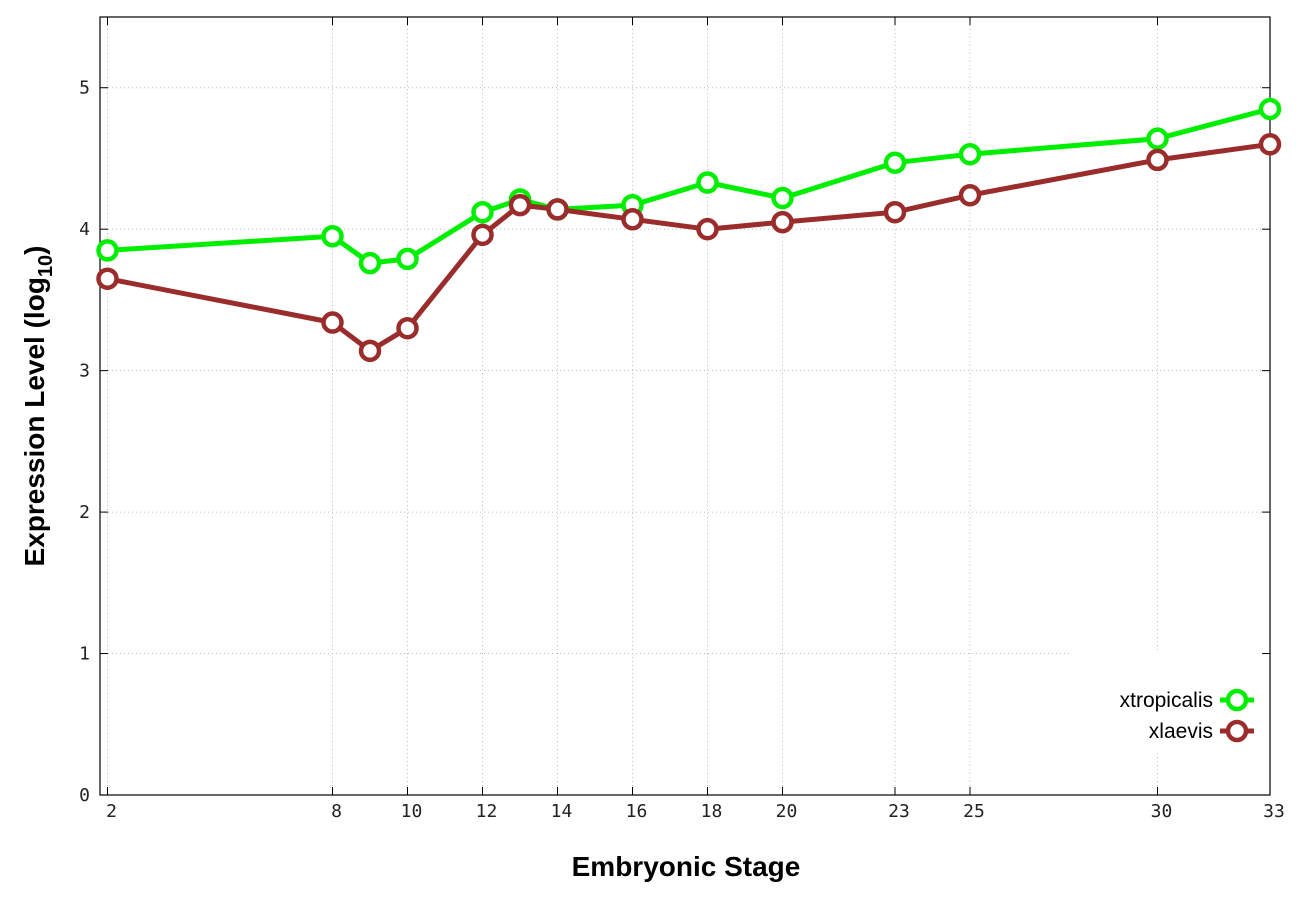 This screenshot has height=907, width=1296. What do you see at coordinates (34, 421) in the screenshot?
I see `y-axis-title-main: Expression Level (log` at bounding box center [34, 421].